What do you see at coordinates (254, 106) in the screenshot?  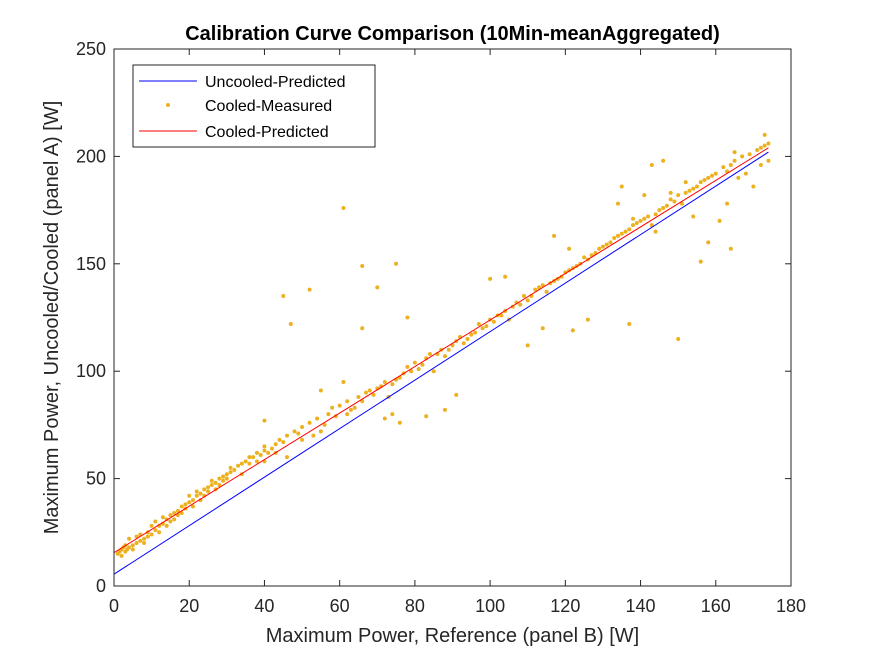 I see `legend-box` at bounding box center [254, 106].